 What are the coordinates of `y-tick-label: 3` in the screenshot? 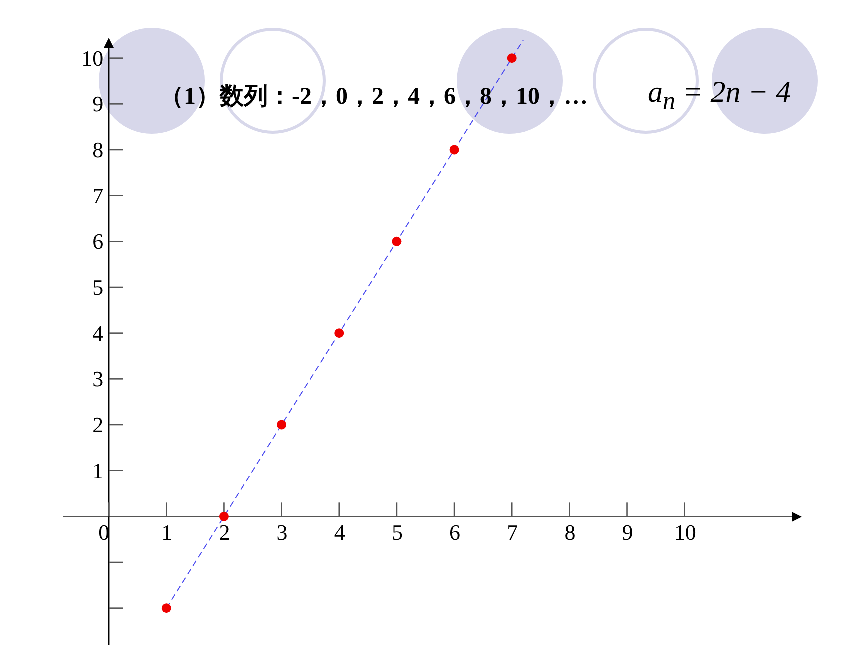 It's located at (98, 379).